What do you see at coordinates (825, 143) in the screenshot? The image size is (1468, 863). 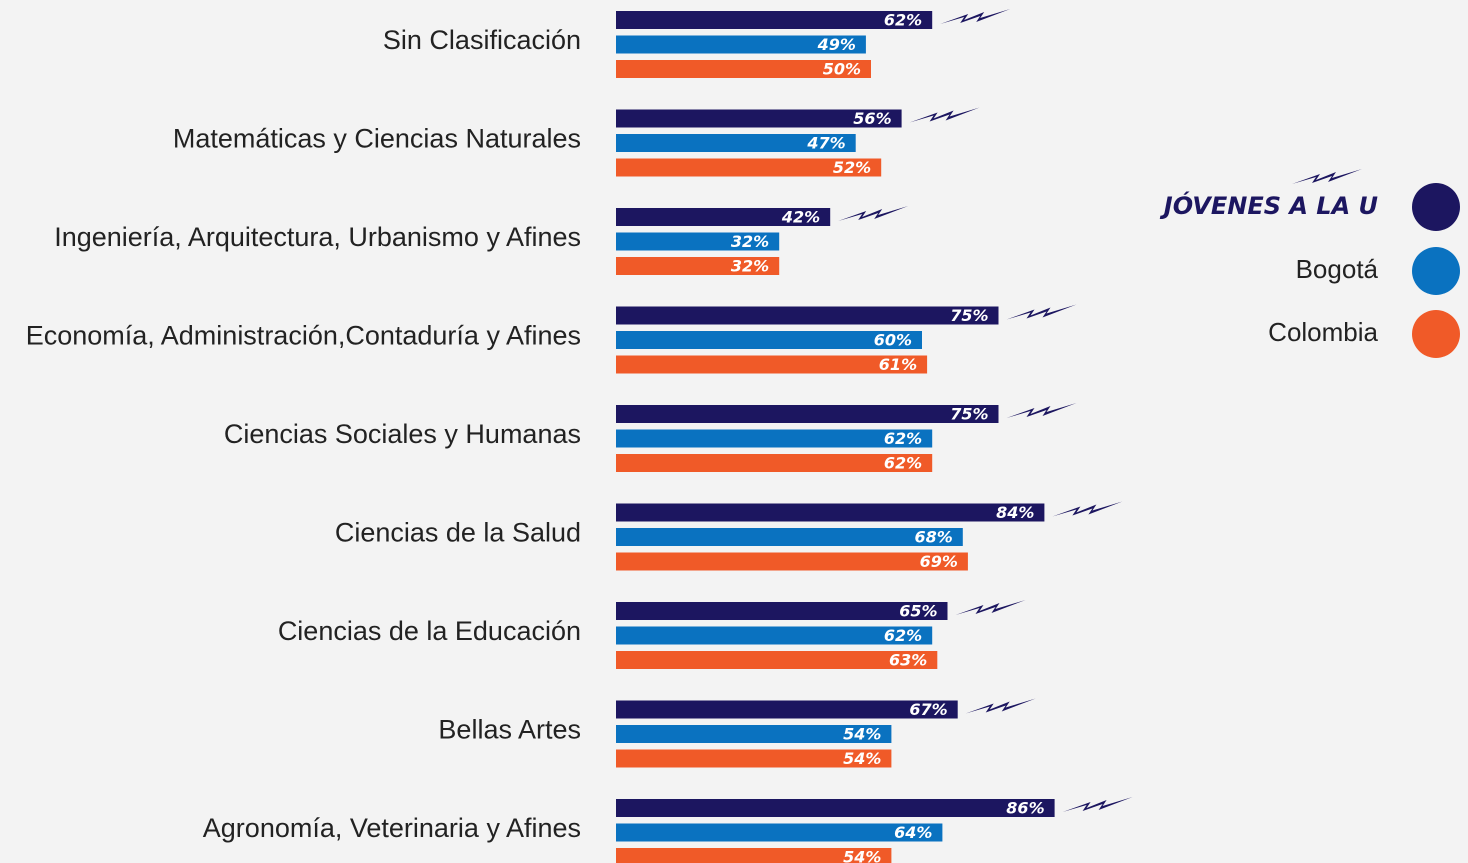 I see `value-label: 47%` at bounding box center [825, 143].